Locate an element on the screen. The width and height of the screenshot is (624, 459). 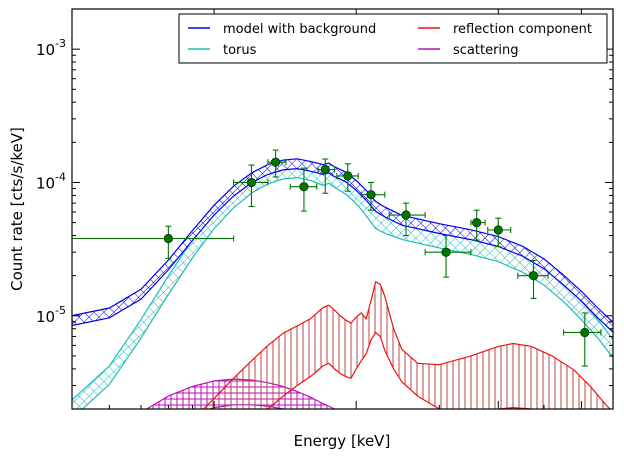
y-tick-label: 10⁻³ is located at coordinates (51, 48).